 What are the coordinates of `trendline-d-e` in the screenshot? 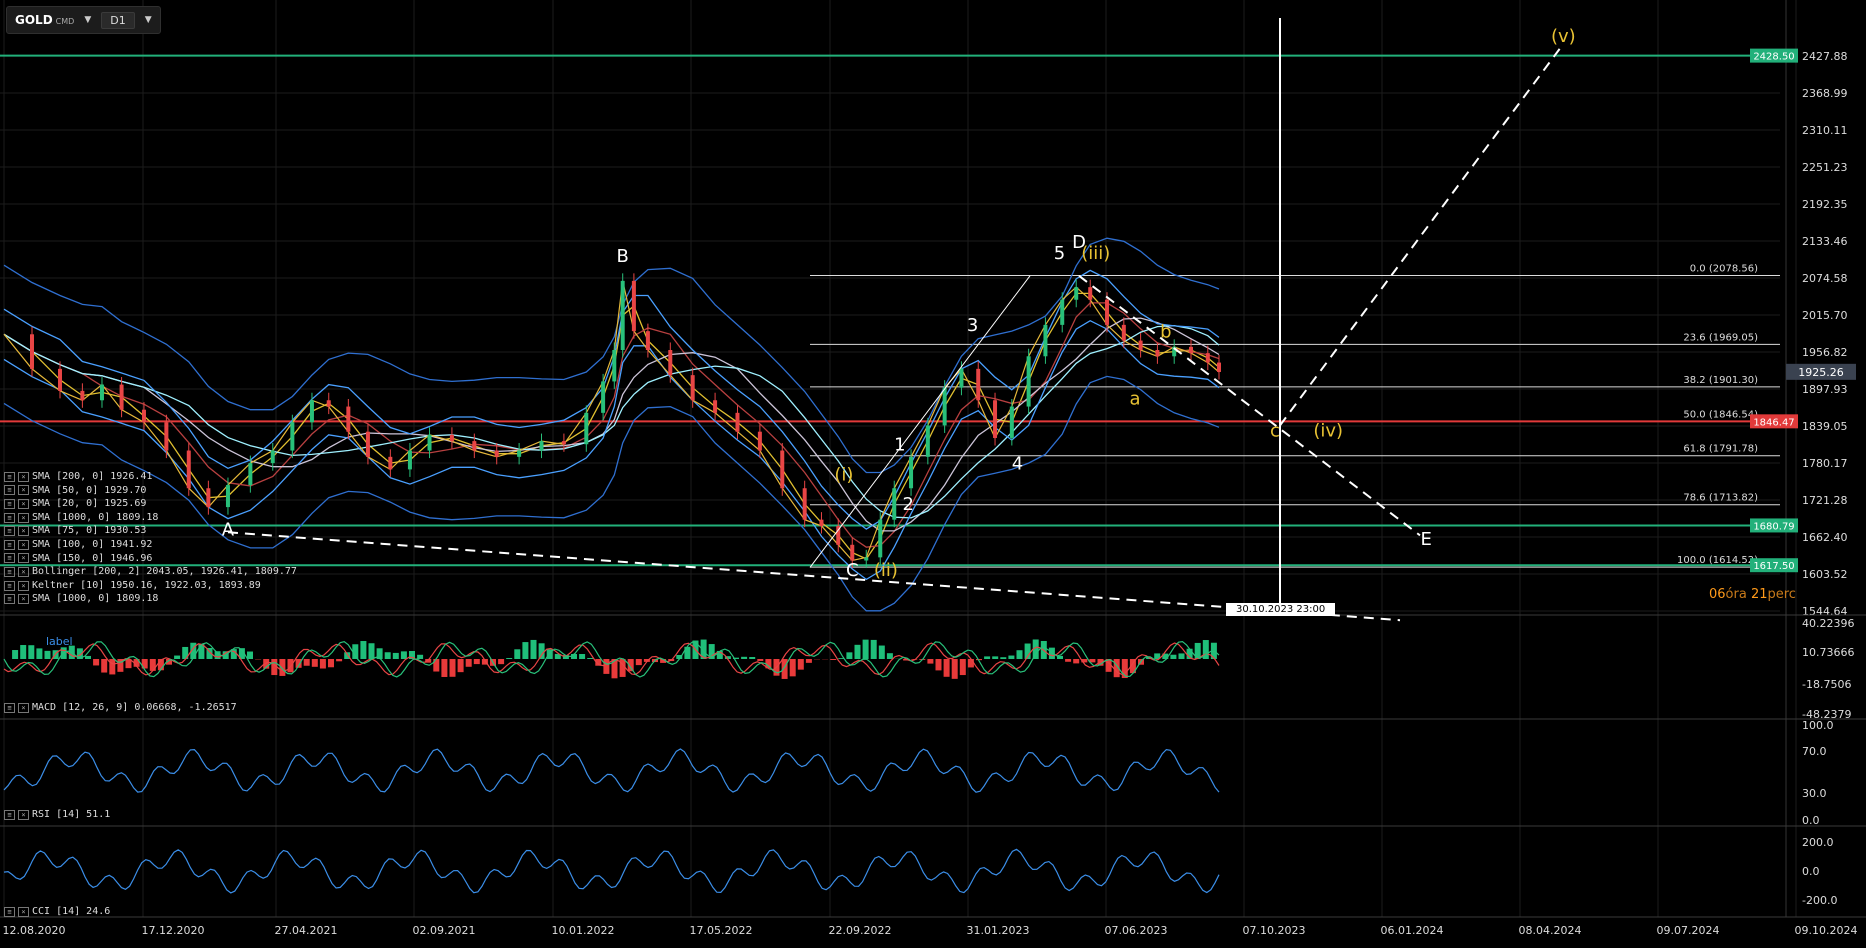 It's located at (1249, 406).